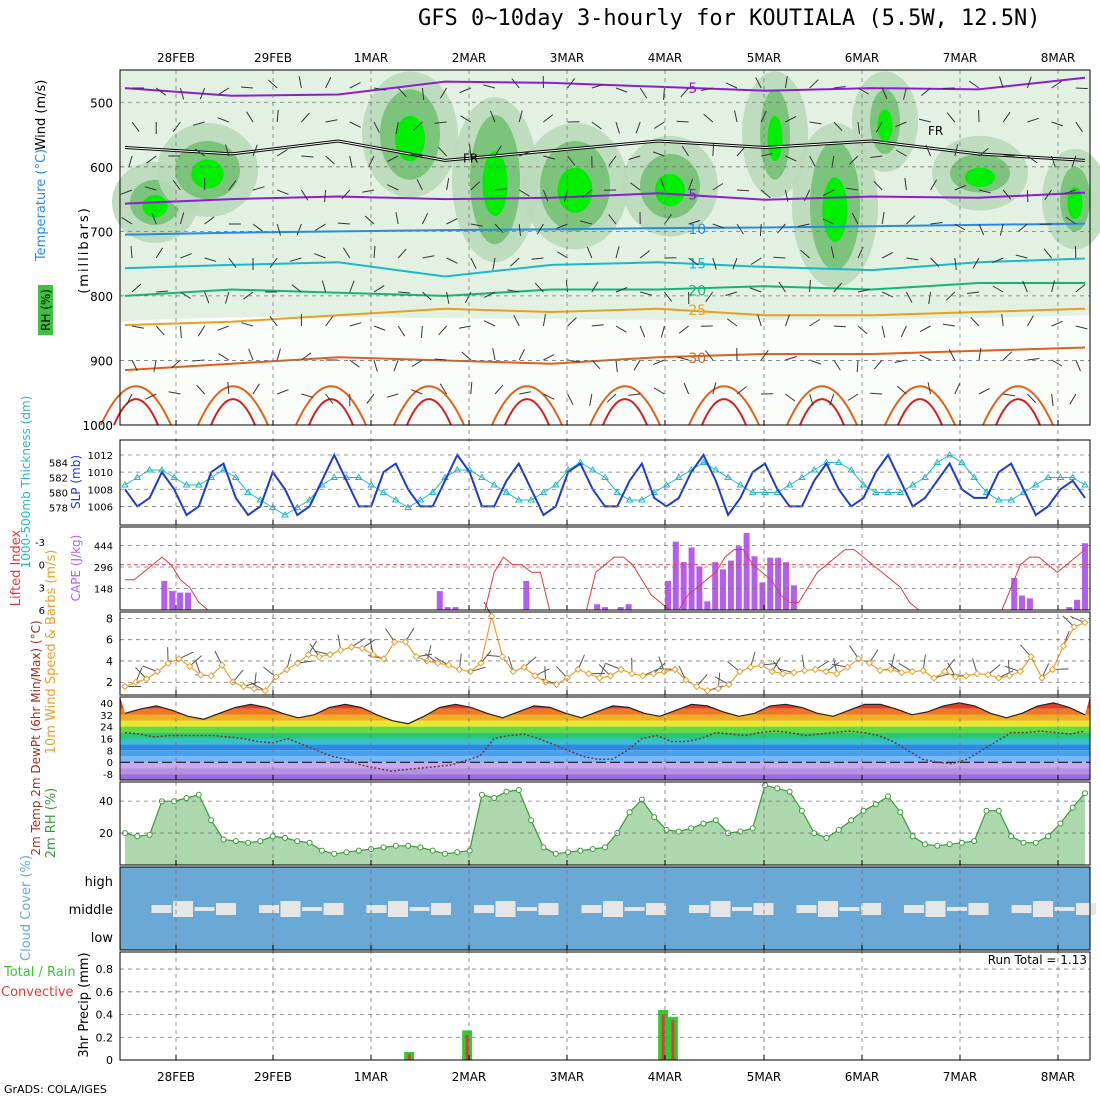 Image resolution: width=1100 pixels, height=1100 pixels. Describe the element at coordinates (541, 1035) in the screenshot. I see `precip-panel` at that location.